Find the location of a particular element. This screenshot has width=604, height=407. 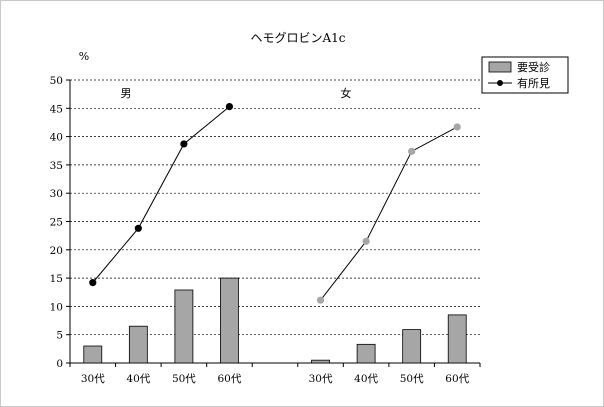

y-tick-label: 25 is located at coordinates (56, 223).